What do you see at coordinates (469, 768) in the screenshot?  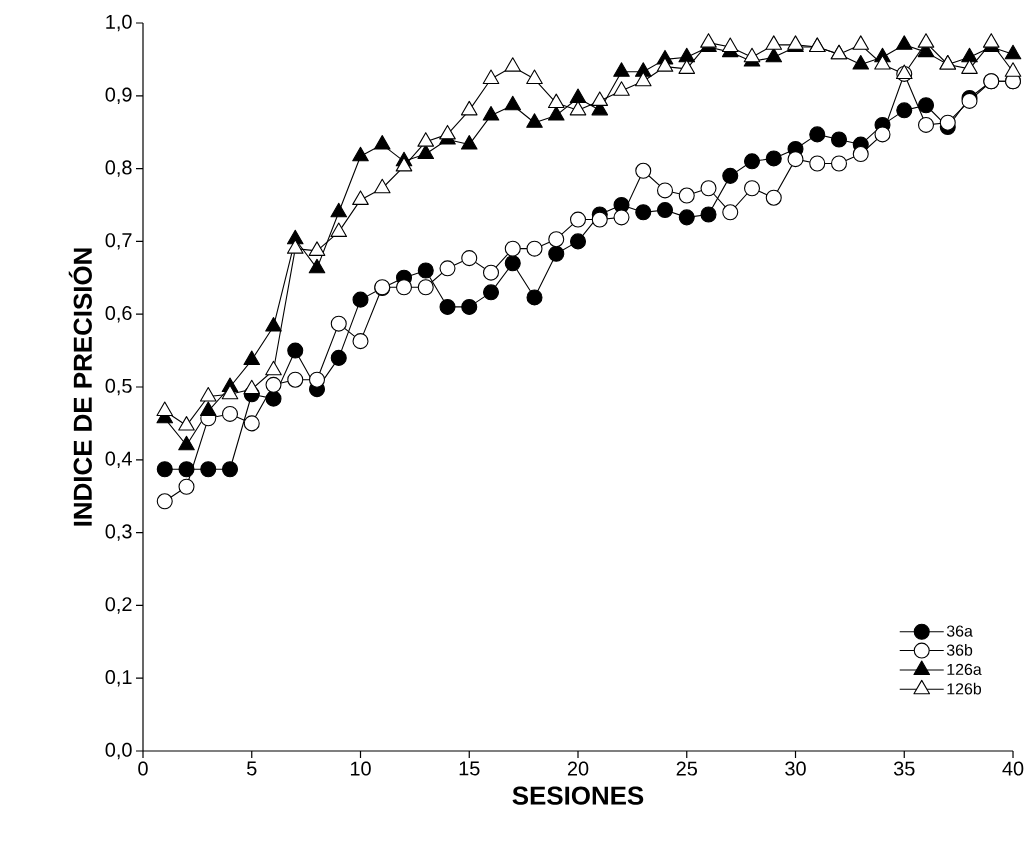 I see `x-tick-label: 15` at bounding box center [469, 768].